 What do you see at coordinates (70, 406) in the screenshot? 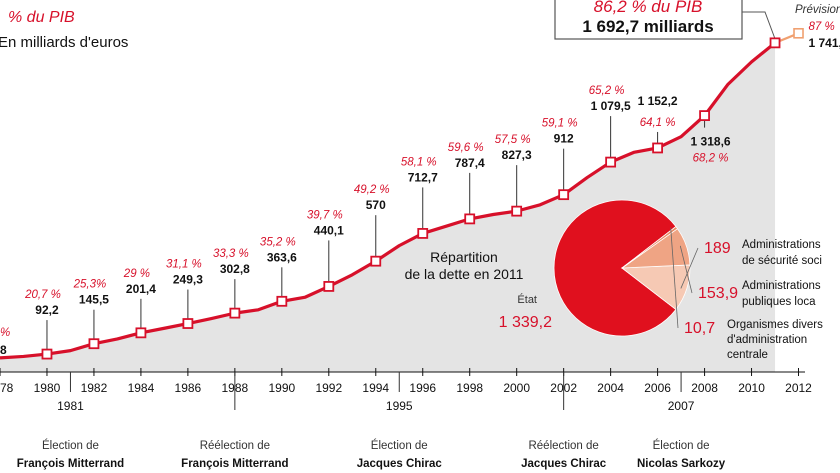
I see `event-year: 1981` at bounding box center [70, 406].